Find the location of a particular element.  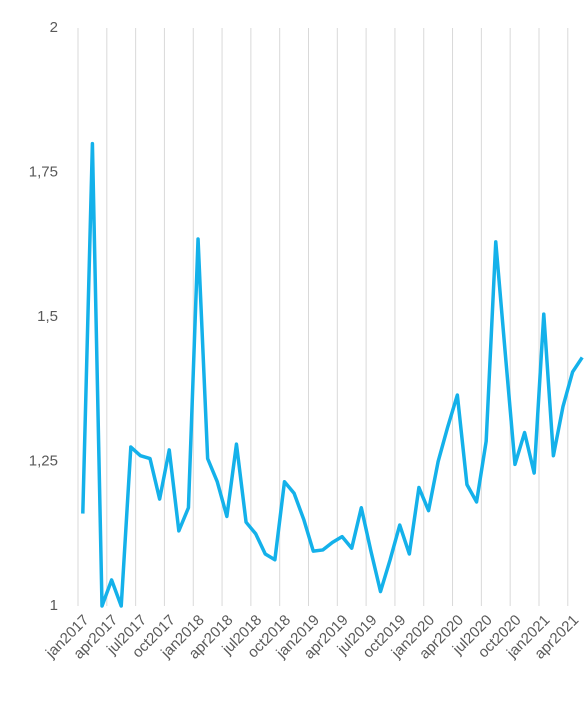

y-tick-label: 1,25 is located at coordinates (43, 460).